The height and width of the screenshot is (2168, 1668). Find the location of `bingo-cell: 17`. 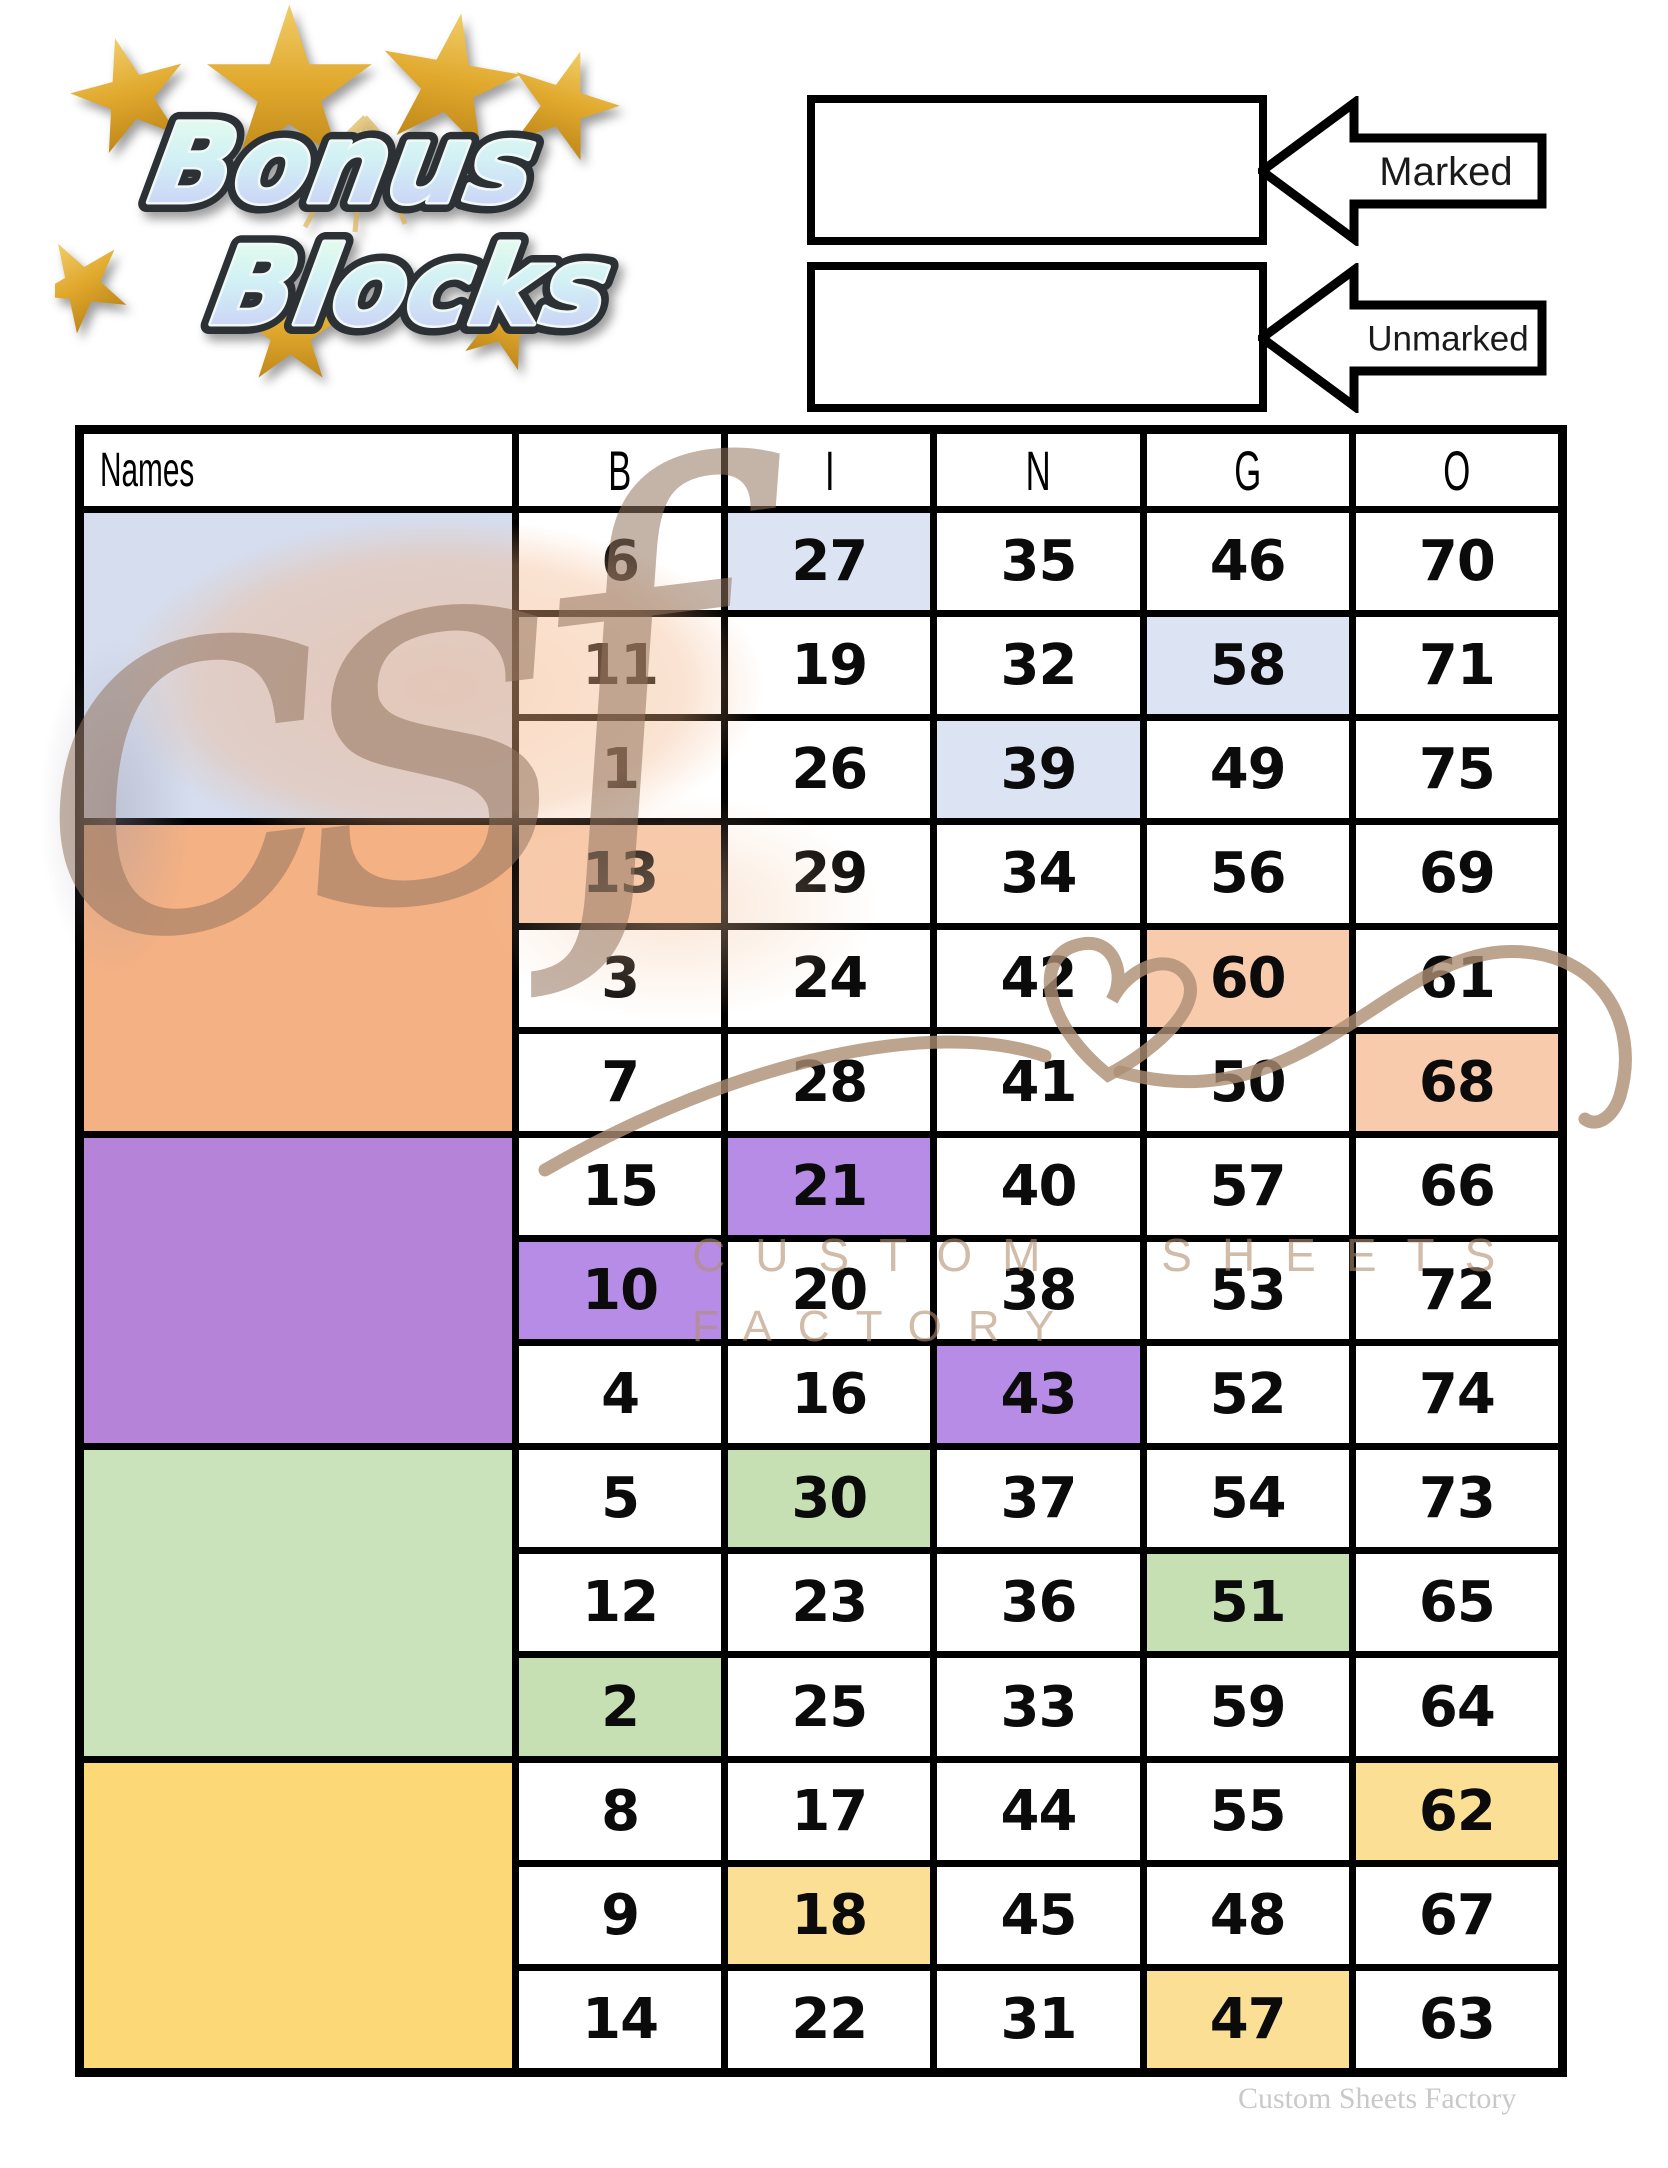

bingo-cell: 17 is located at coordinates (829, 1811).